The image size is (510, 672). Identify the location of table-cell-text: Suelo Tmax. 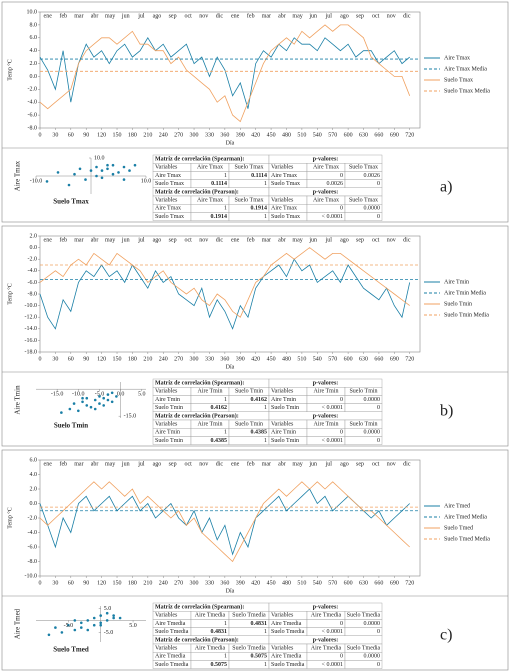
(248, 168).